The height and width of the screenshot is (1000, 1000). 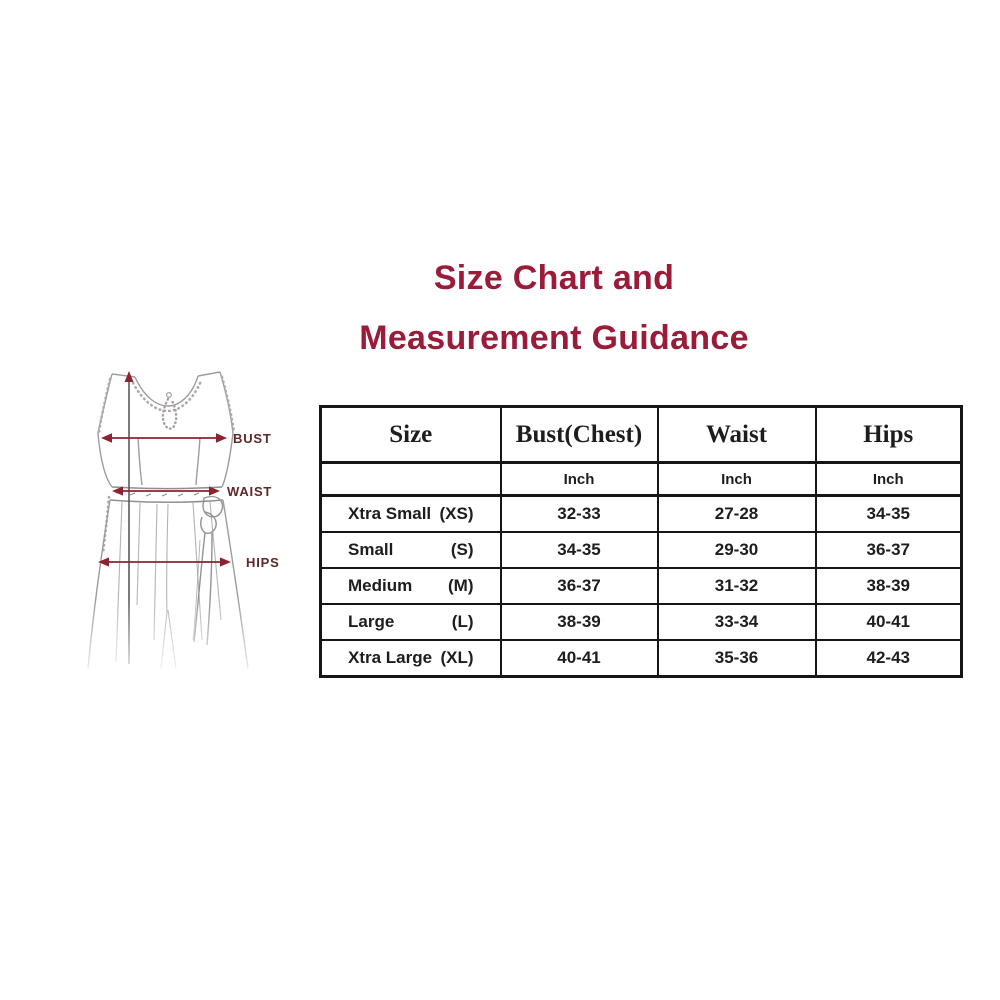 I want to click on waist-cell: 31-32, so click(x=736, y=586).